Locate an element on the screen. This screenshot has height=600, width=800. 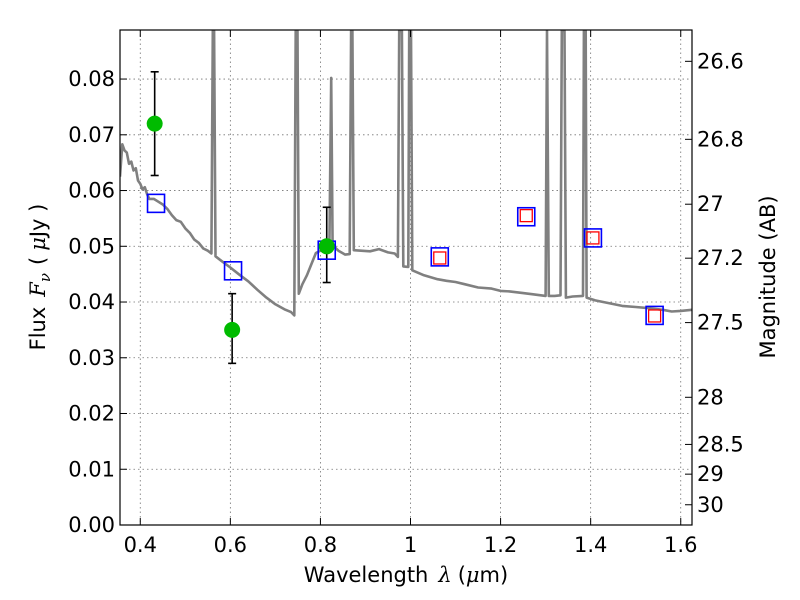
x-tick-label: 0.4 is located at coordinates (140, 545).